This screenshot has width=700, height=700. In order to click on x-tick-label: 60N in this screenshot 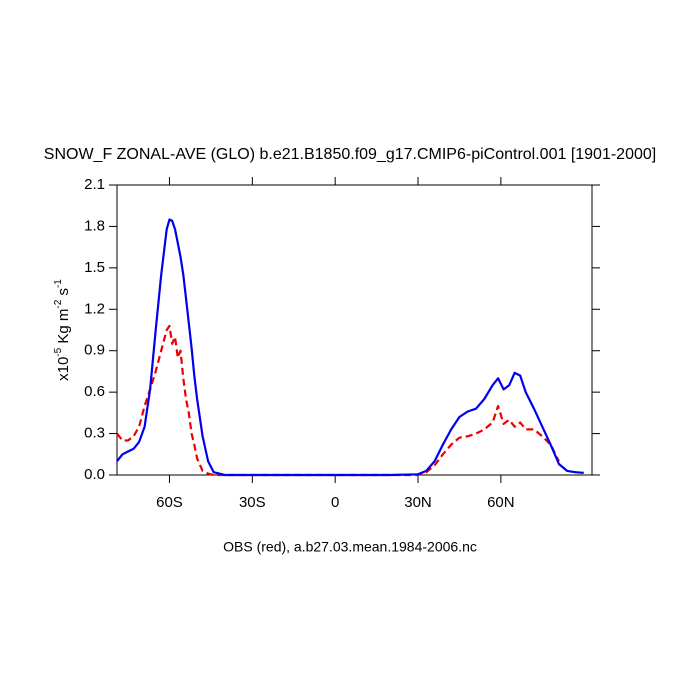, I will do `click(501, 502)`.